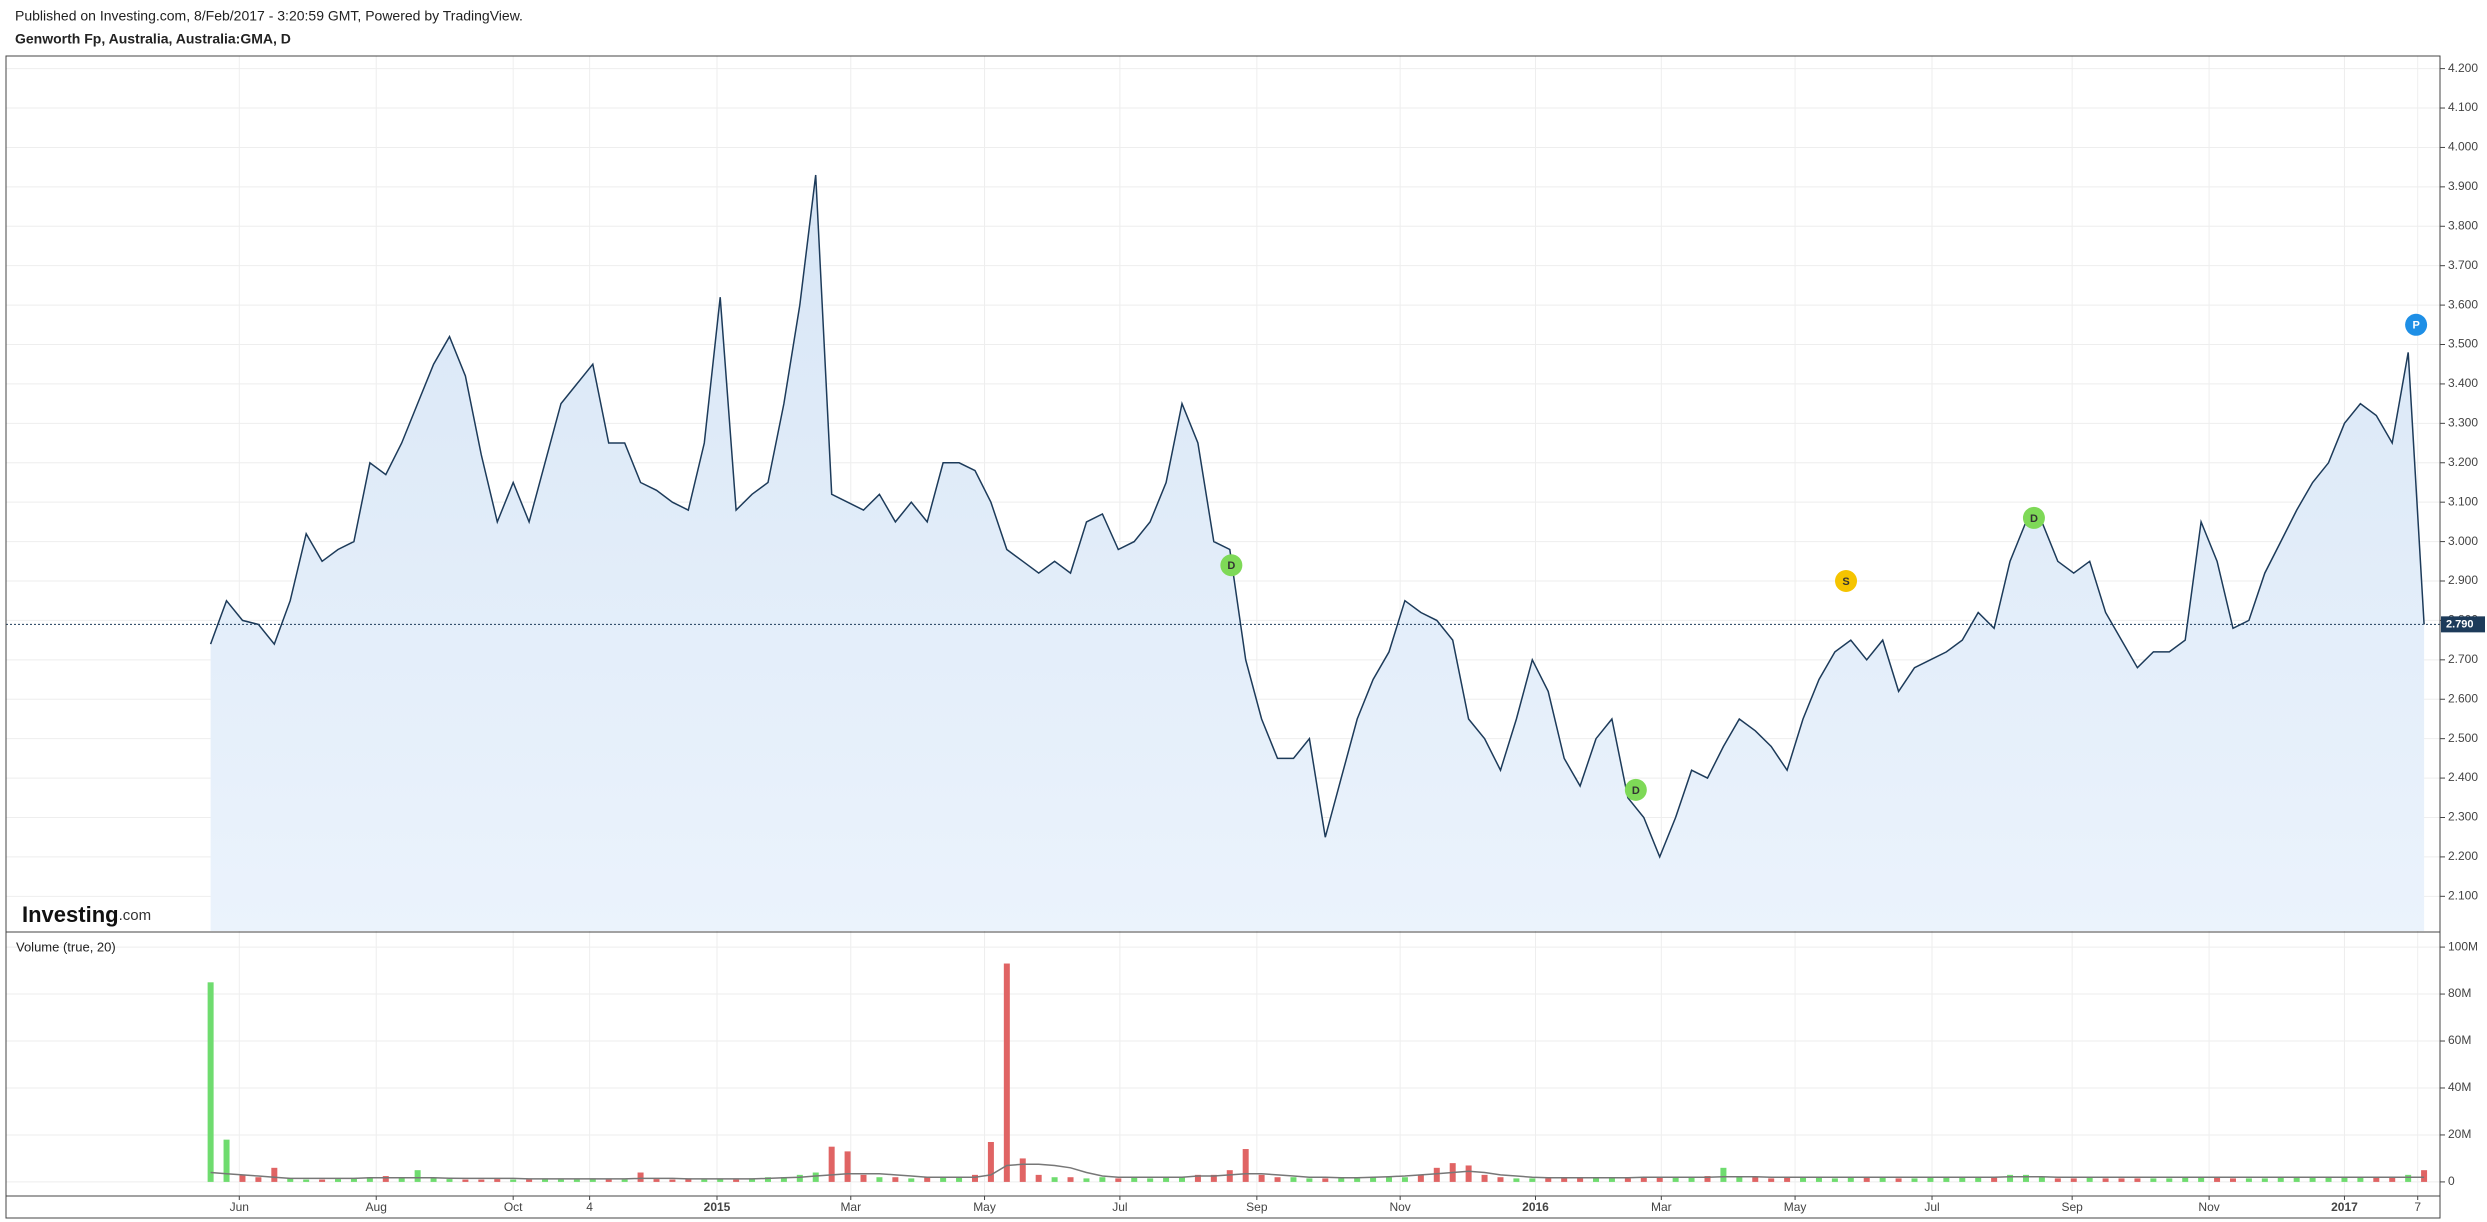 The height and width of the screenshot is (1222, 2487). Describe the element at coordinates (1661, 1207) in the screenshot. I see `x-tick-label: Mar` at that location.